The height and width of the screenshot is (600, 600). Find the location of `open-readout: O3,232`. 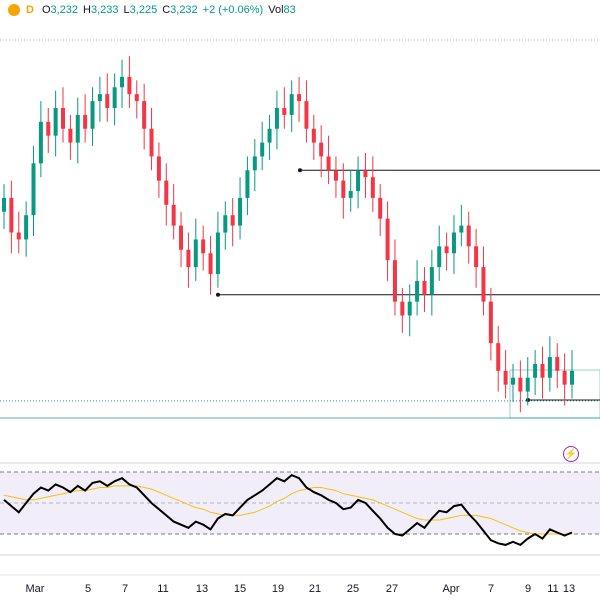

open-readout: O3,232 is located at coordinates (60, 10).